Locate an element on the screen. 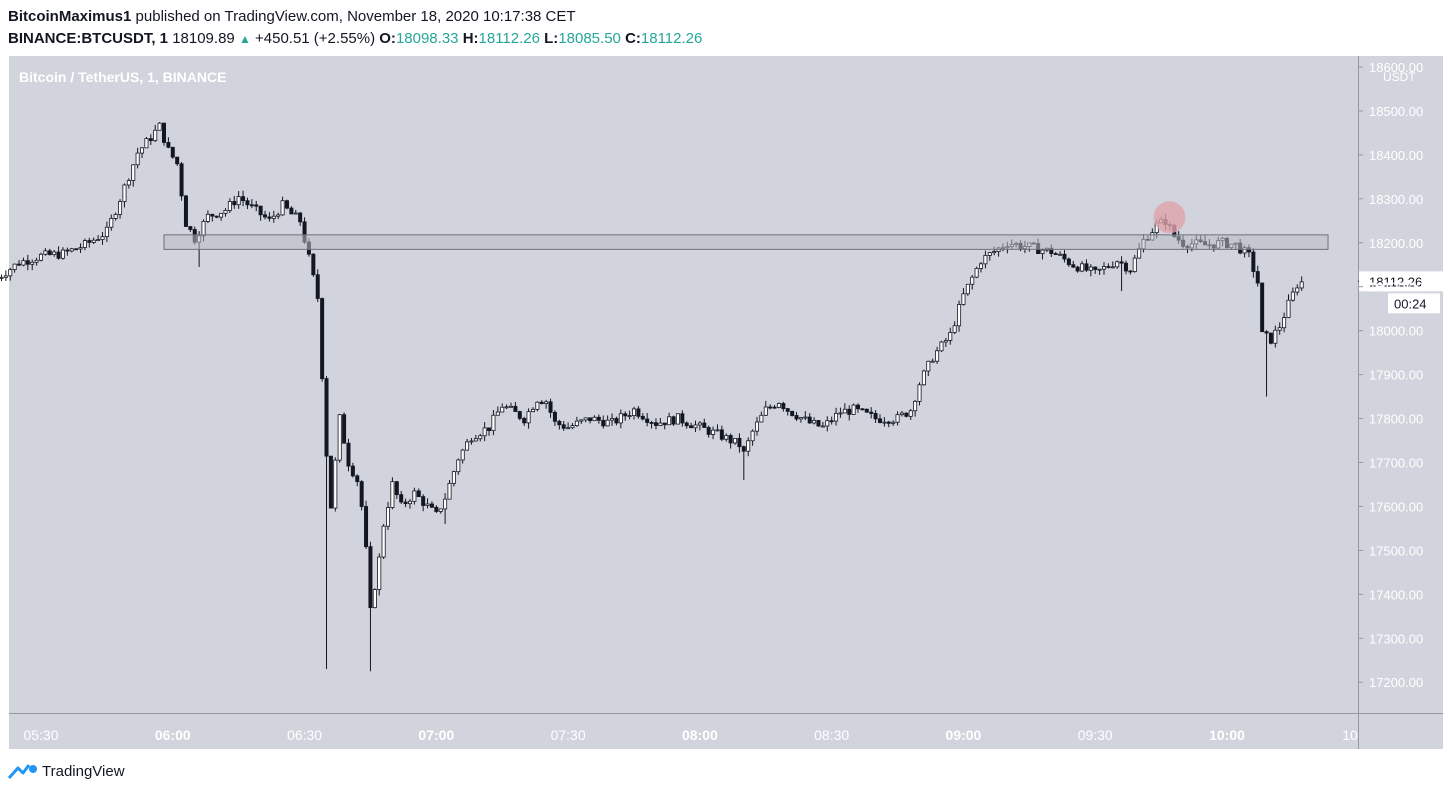 The height and width of the screenshot is (802, 1450). footer-brand: TradingView is located at coordinates (66, 771).